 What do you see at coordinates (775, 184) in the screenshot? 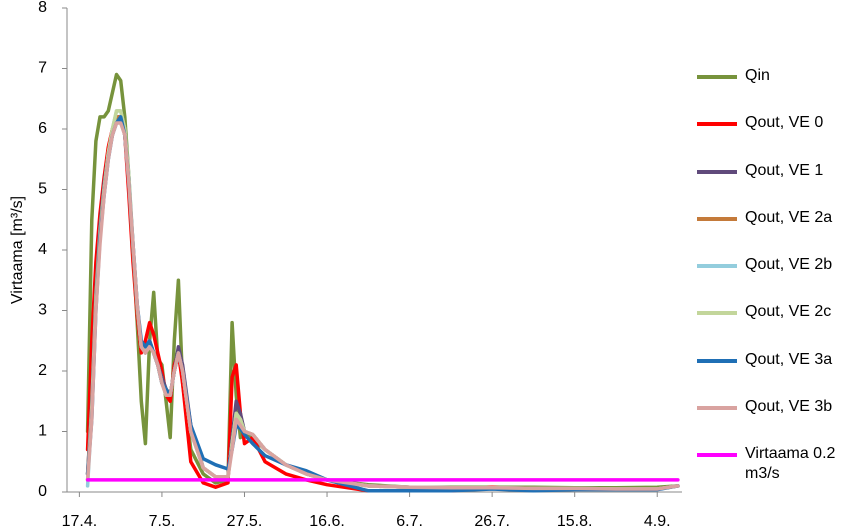
I see `legend-entry: Qout, VE 1` at bounding box center [775, 184].